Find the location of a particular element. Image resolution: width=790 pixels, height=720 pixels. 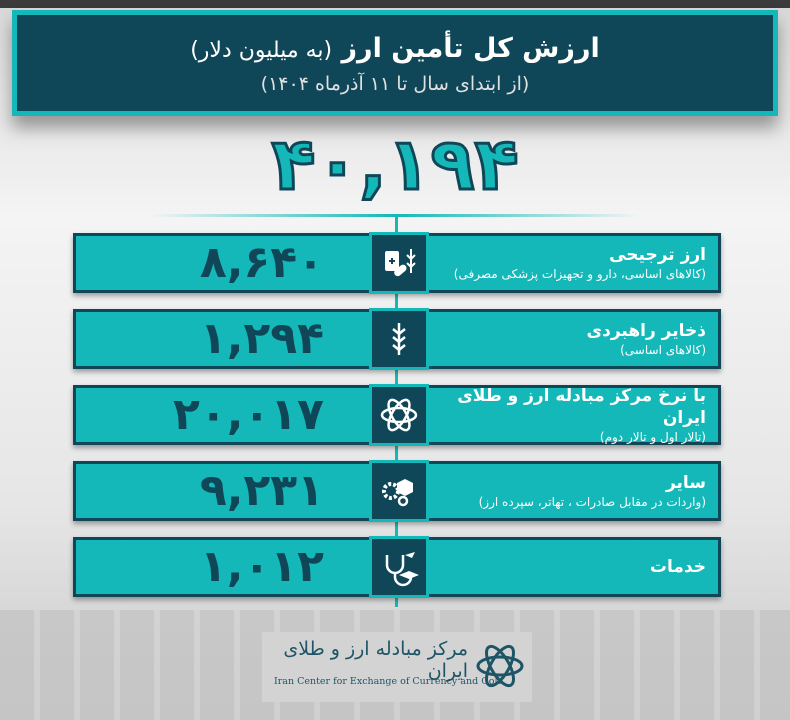

category-value: ۱,۰۱۲ is located at coordinates (261, 566).